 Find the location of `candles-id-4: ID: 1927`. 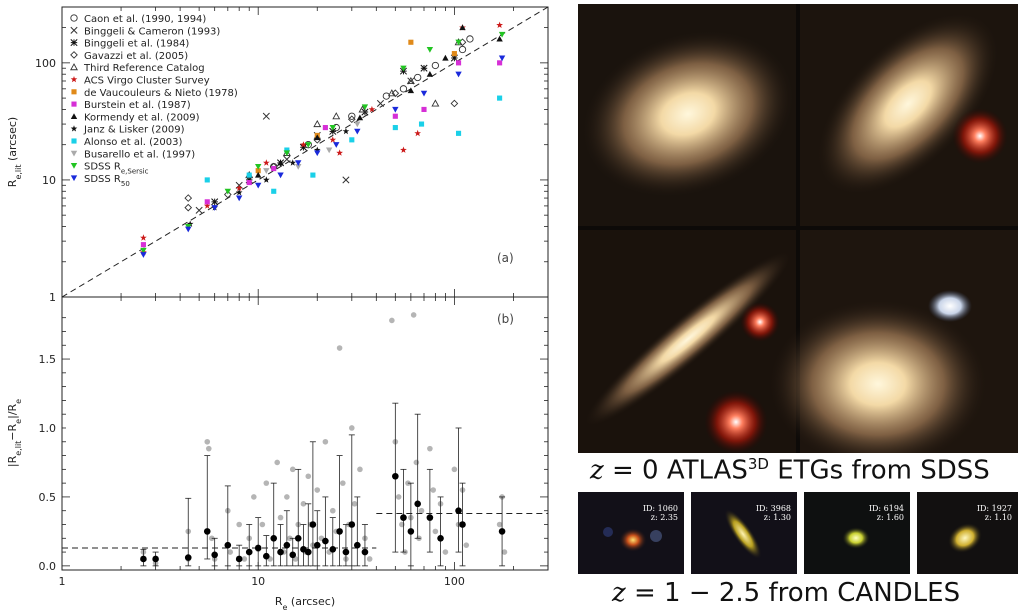

candles-id-4: ID: 1927 is located at coordinates (994, 508).